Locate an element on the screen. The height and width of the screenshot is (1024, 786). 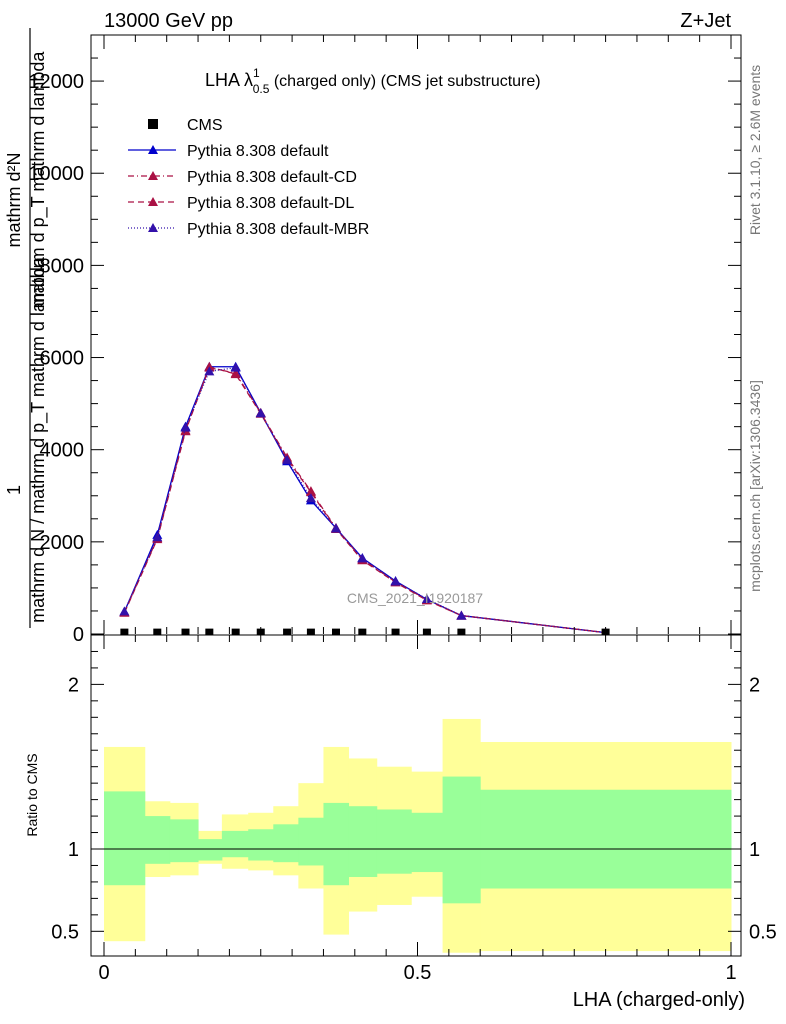
mcplots-label: mcplots.cern.ch [arXiv:1306.3436] is located at coordinates (755, 486).